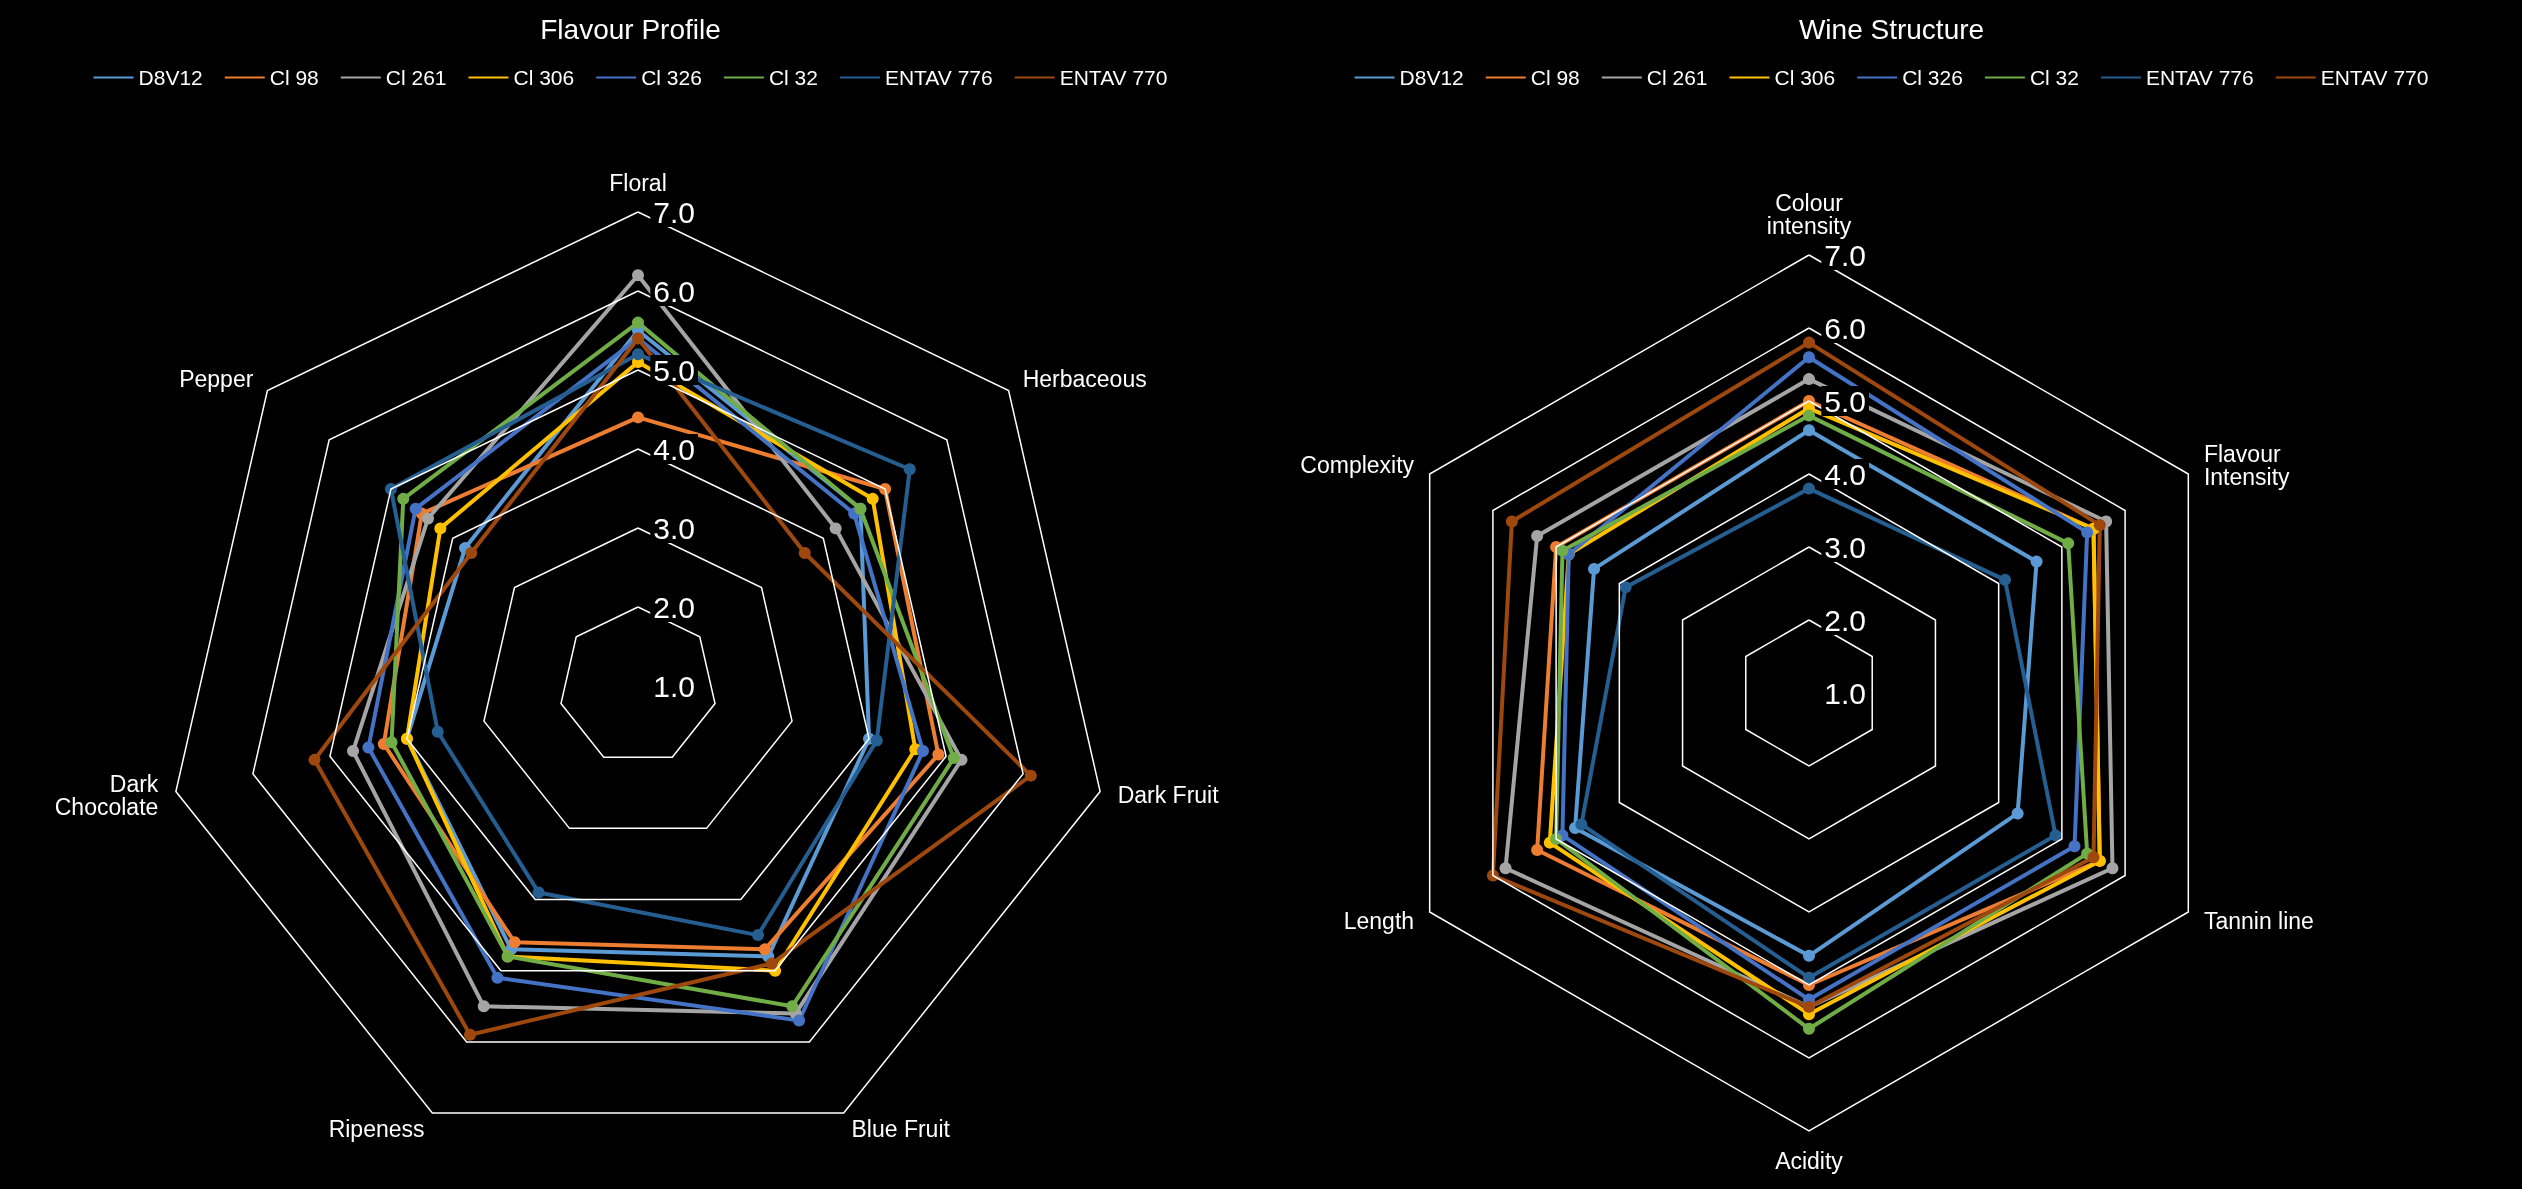  Describe the element at coordinates (1809, 1160) in the screenshot. I see `spoke-label: Acidity` at that location.